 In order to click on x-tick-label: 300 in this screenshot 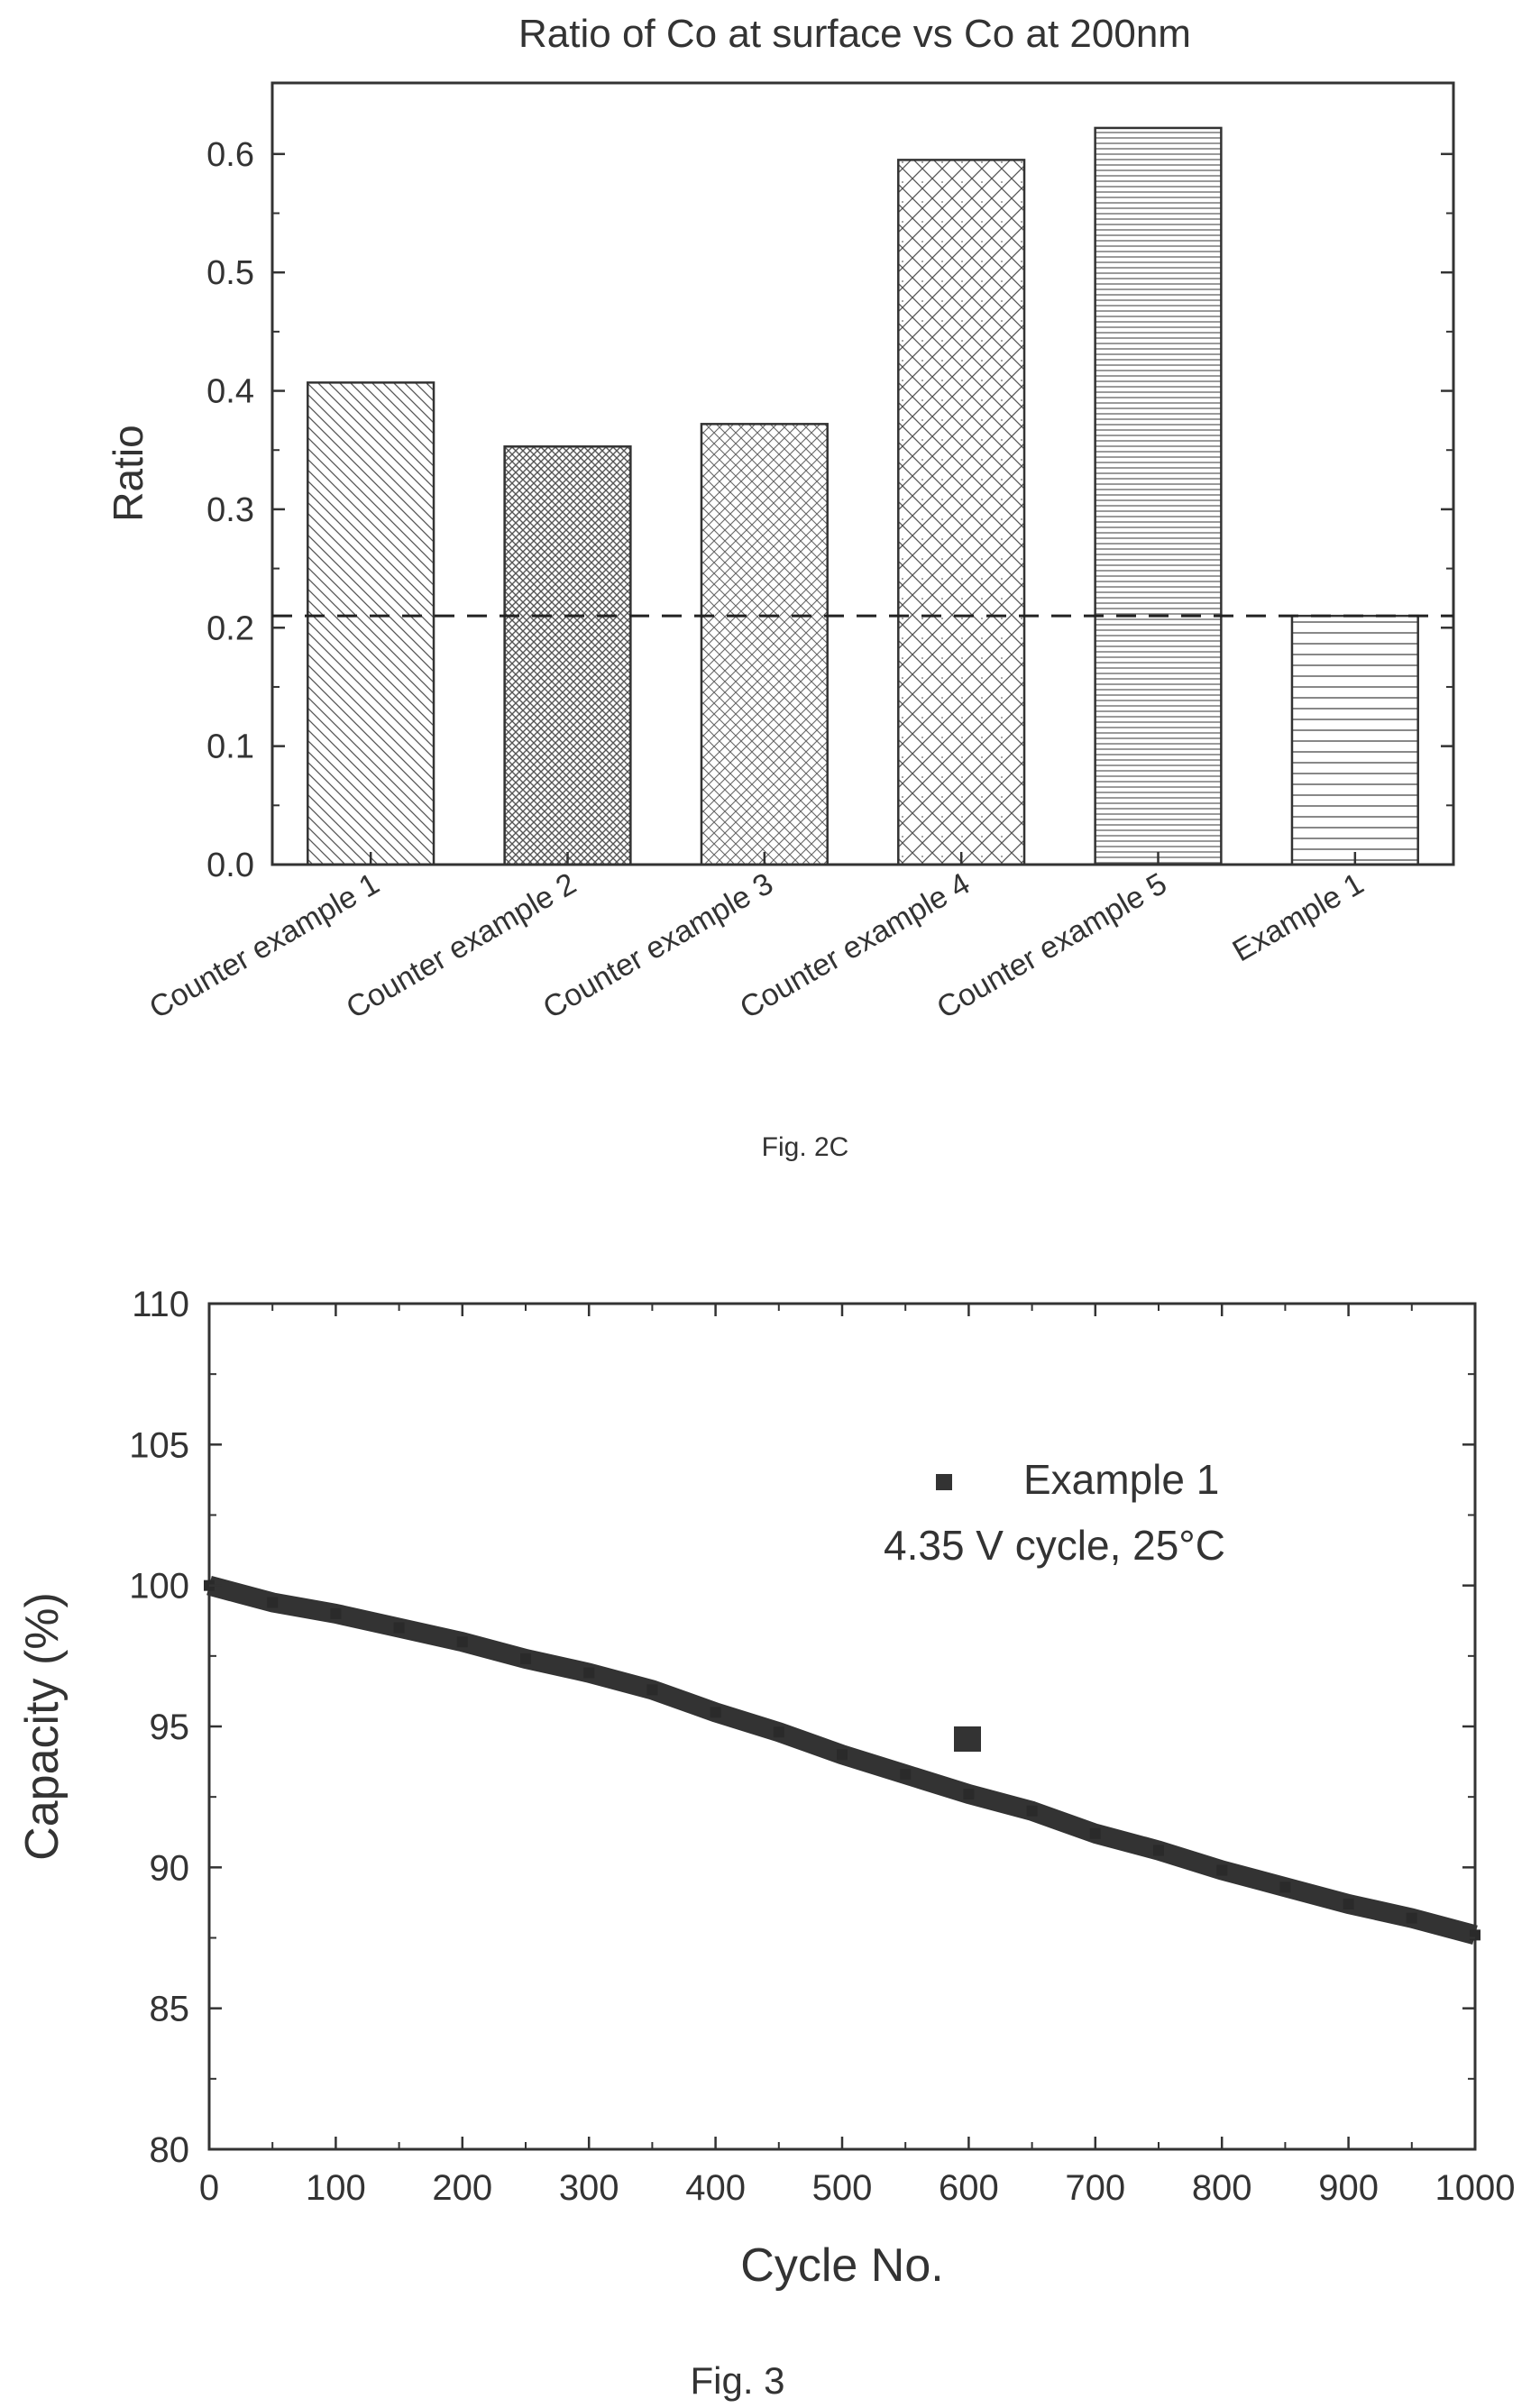, I will do `click(589, 2188)`.